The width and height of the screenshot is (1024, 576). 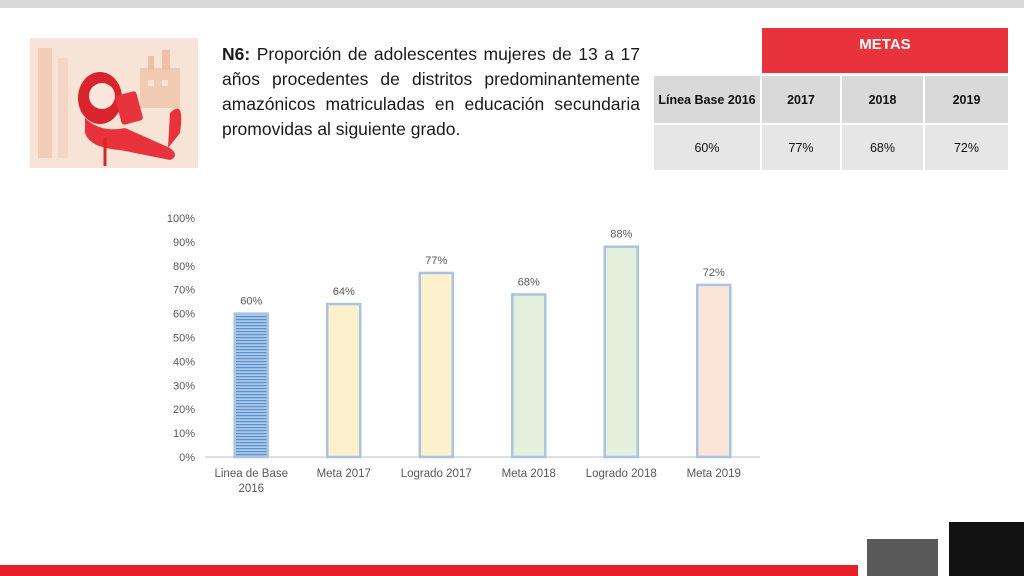 What do you see at coordinates (184, 362) in the screenshot?
I see `y-tick-label: 40%` at bounding box center [184, 362].